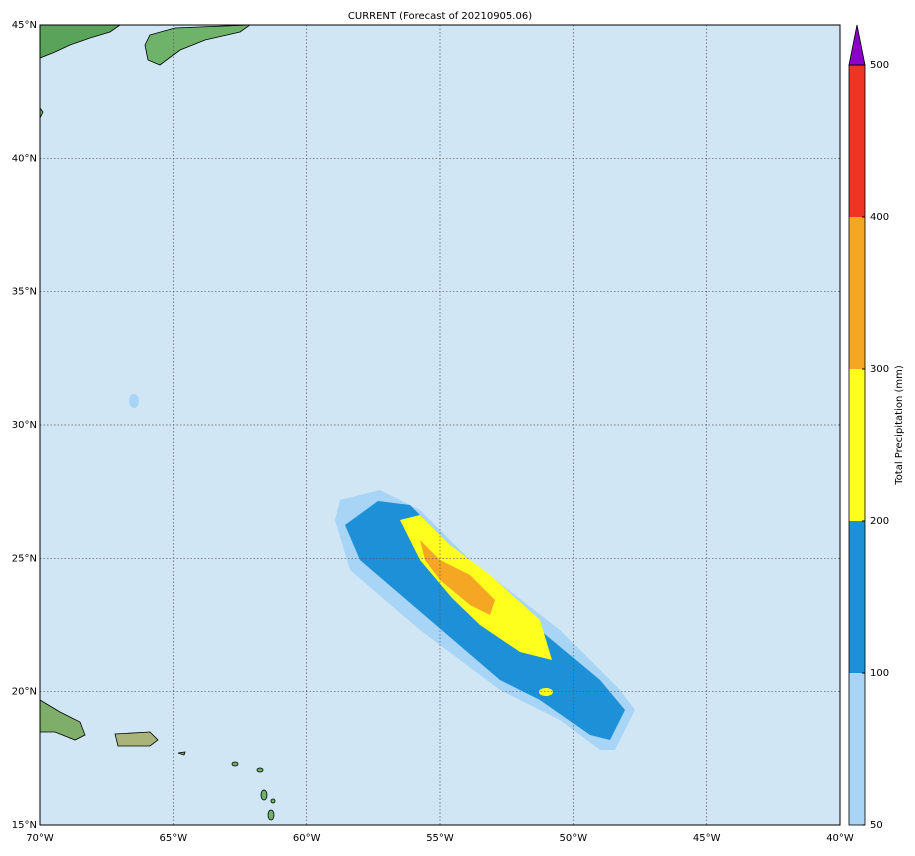  I want to click on lon-tick-label: 60°W, so click(307, 838).